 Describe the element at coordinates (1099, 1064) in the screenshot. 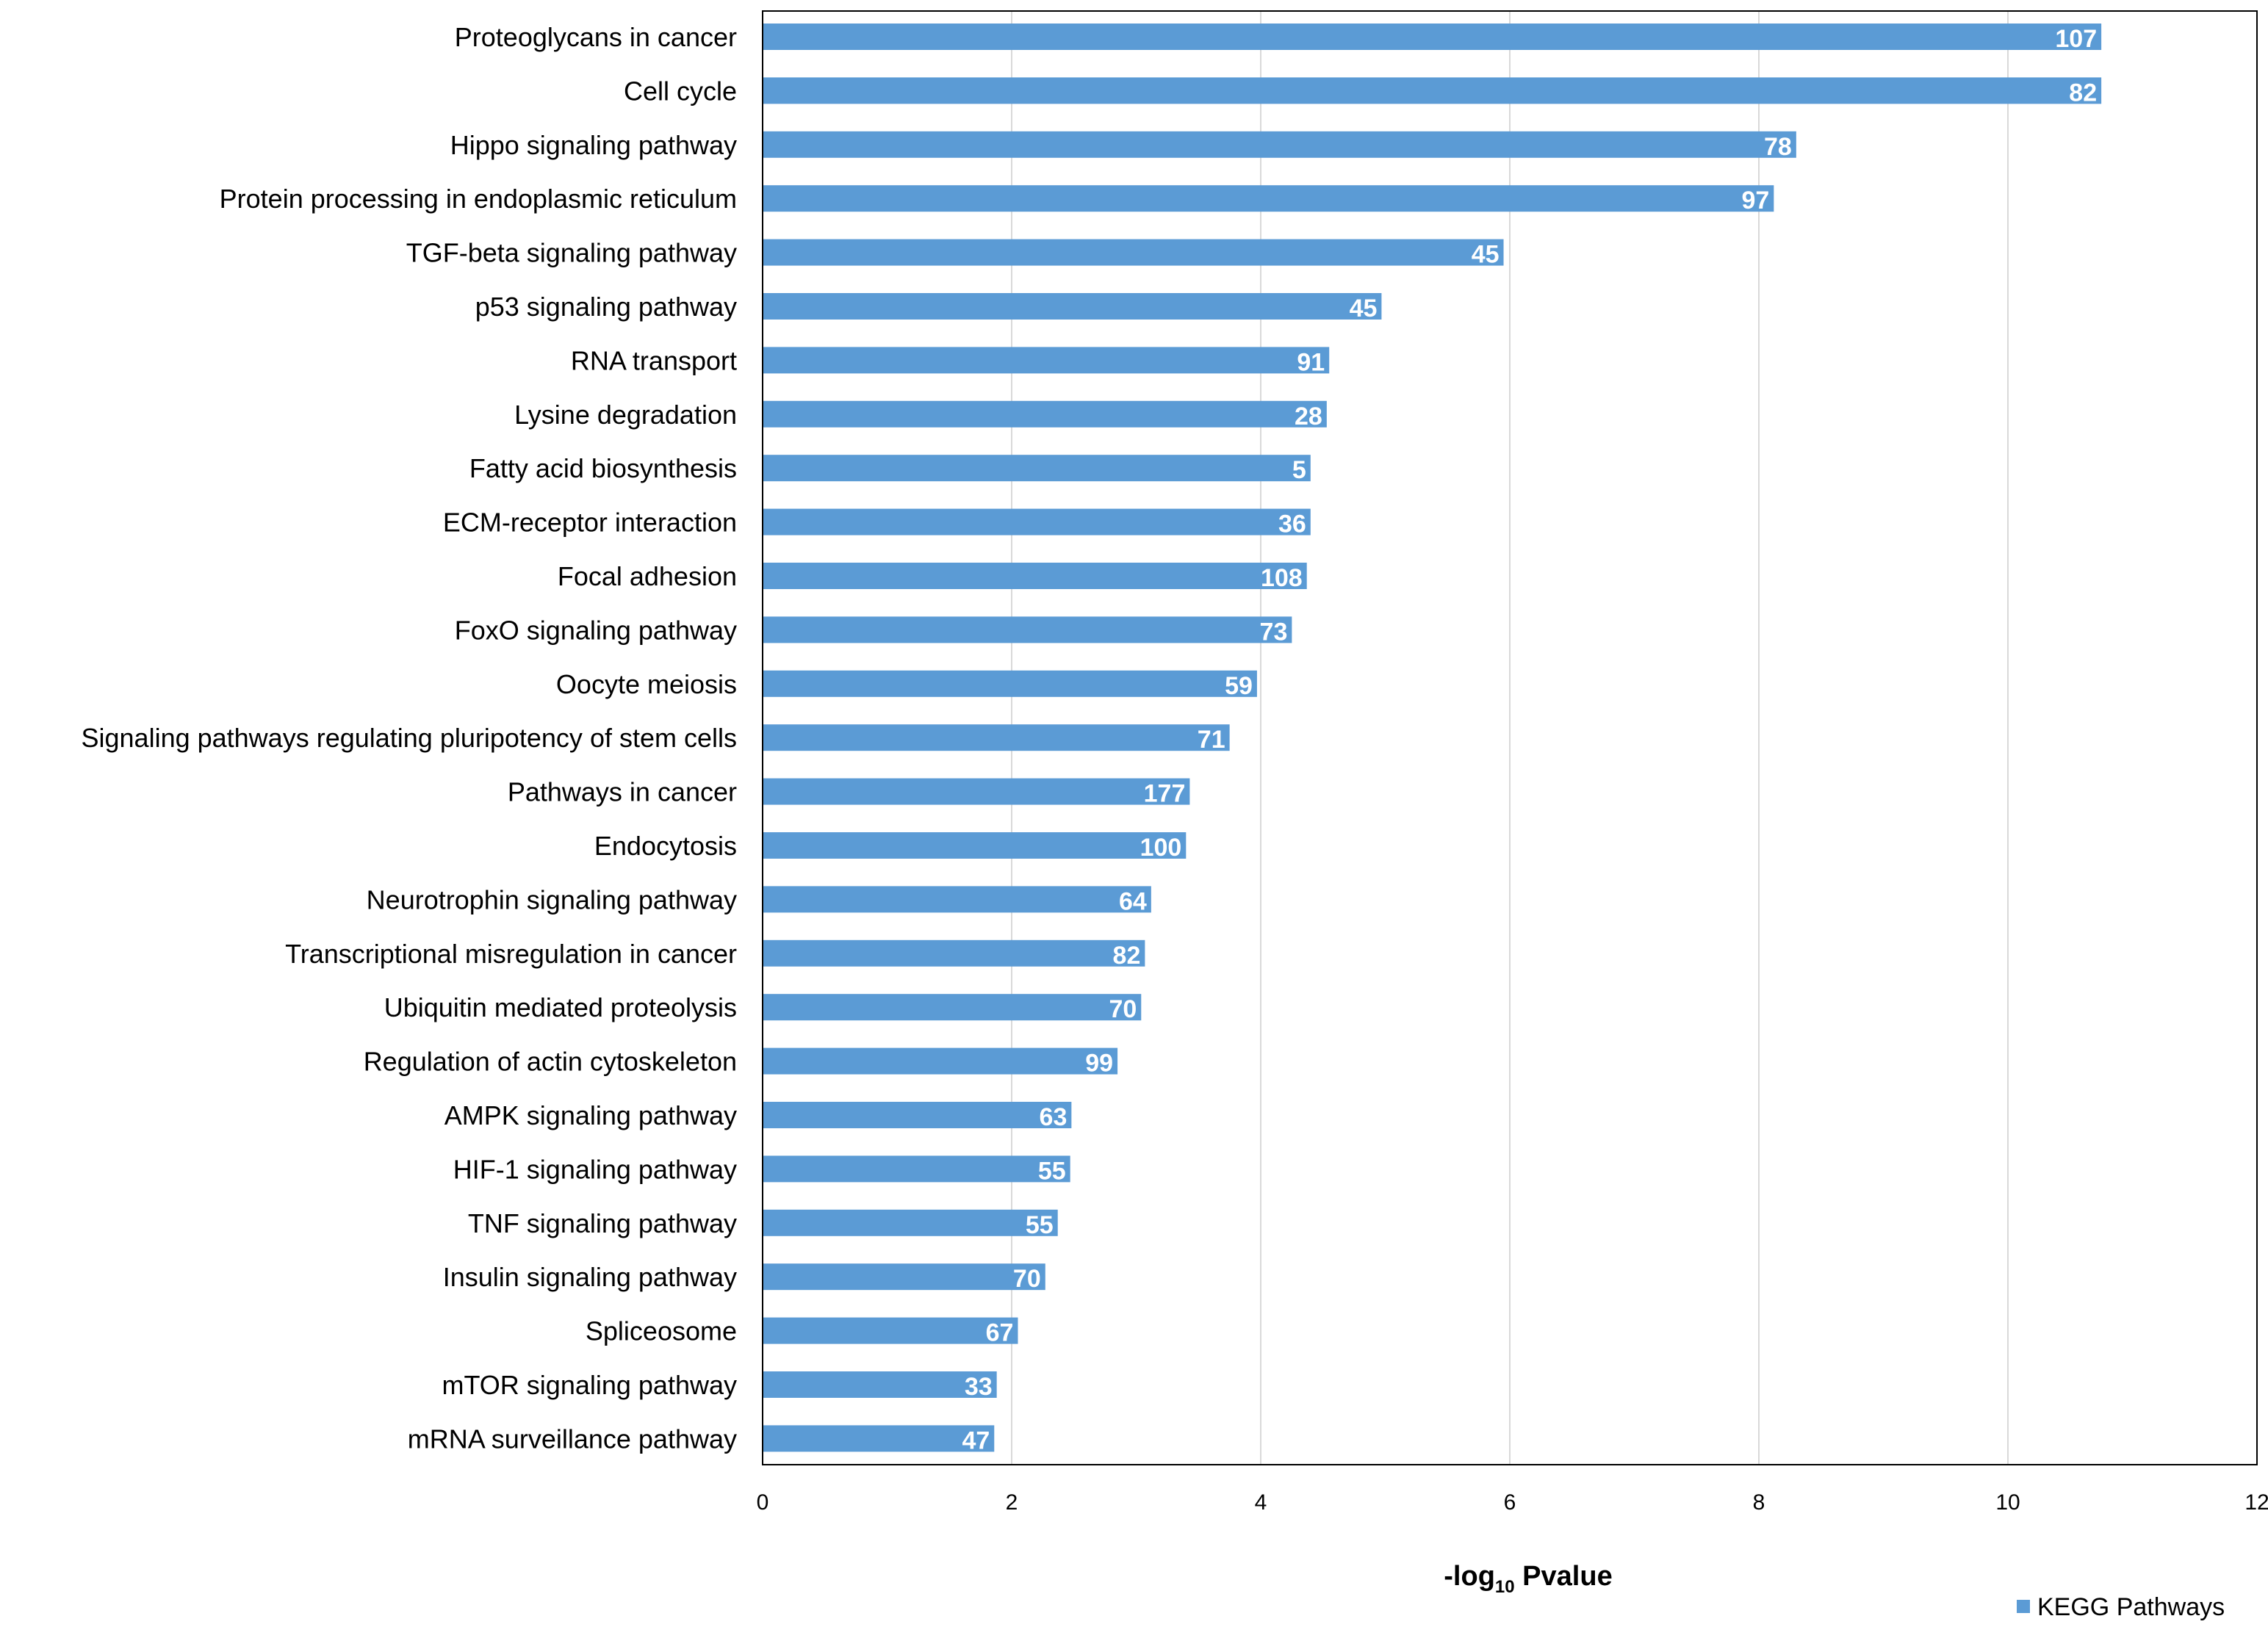

I see `data-label-20: 99` at that location.